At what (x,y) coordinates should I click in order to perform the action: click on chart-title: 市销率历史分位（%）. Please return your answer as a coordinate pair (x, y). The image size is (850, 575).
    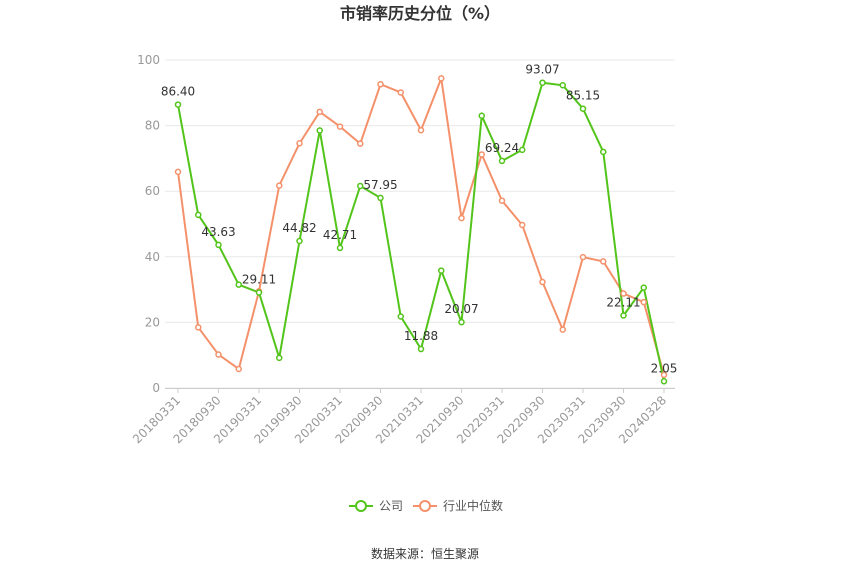
    Looking at the image, I should click on (420, 13).